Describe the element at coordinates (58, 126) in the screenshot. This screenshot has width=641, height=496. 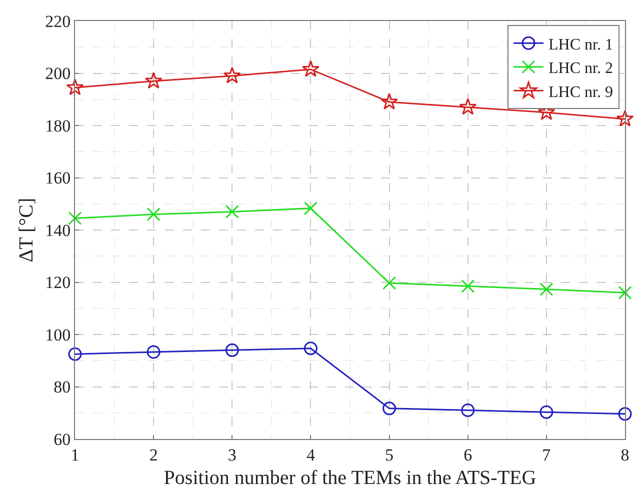
I see `y-tick-label: 180` at that location.